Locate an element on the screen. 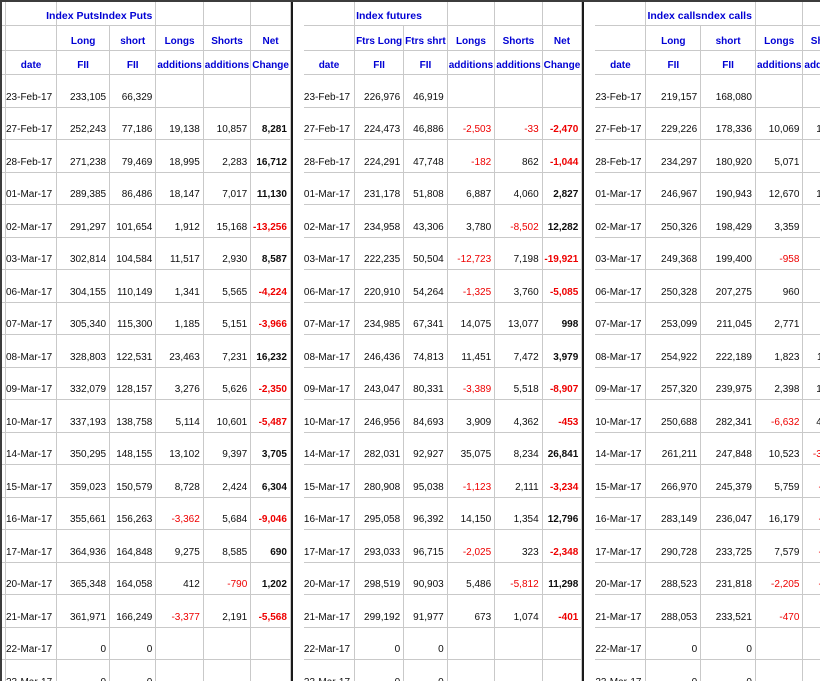 The image size is (820, 681). cell-longs_add: 12,670 is located at coordinates (779, 188).